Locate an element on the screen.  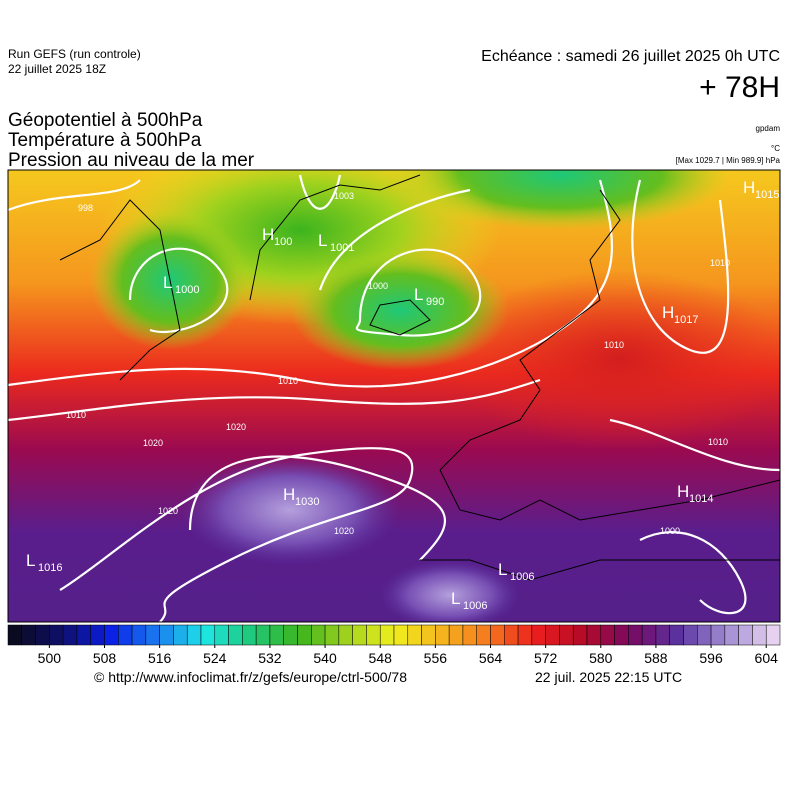
unit-geopotential: gpdam is located at coordinates (768, 128).